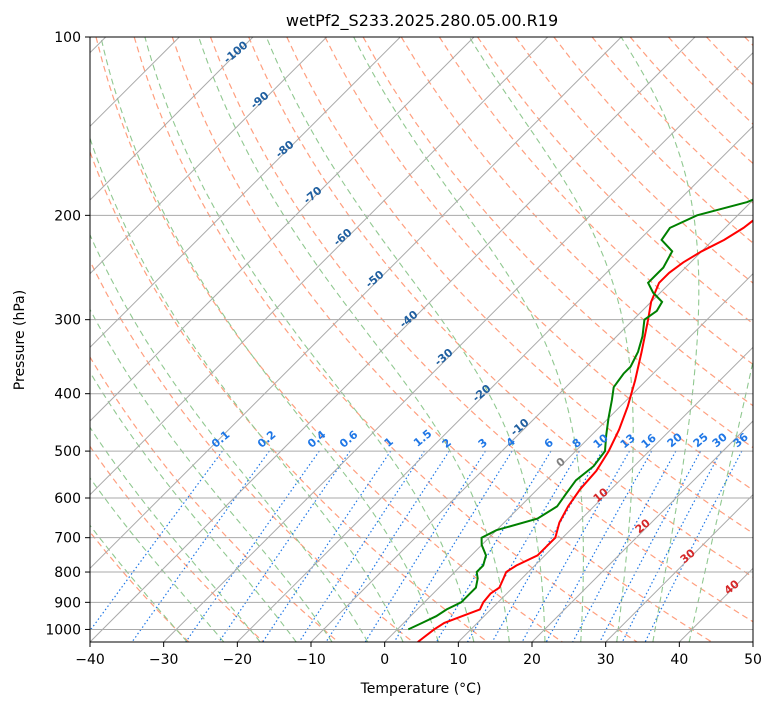  What do you see at coordinates (601, 441) in the screenshot?
I see `mixing-ratio-label: 10` at bounding box center [601, 441].